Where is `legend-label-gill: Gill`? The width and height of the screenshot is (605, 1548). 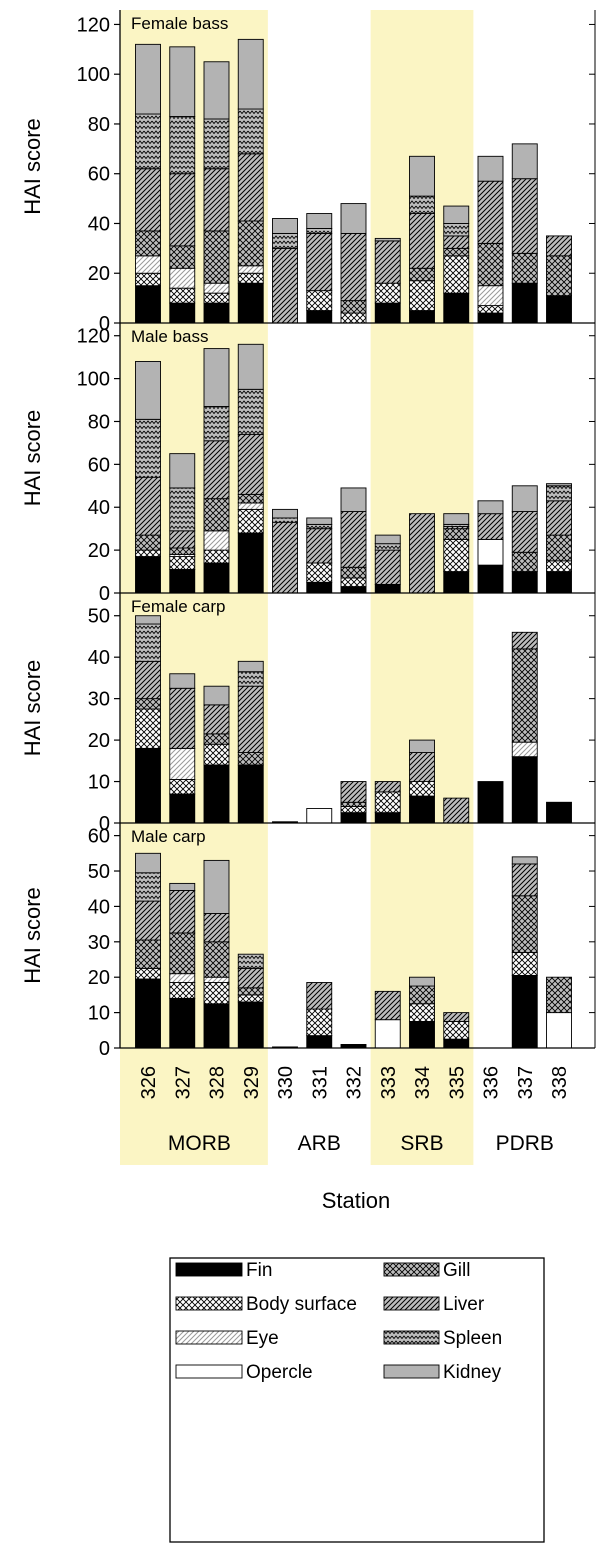 legend-label-gill: Gill is located at coordinates (456, 1270).